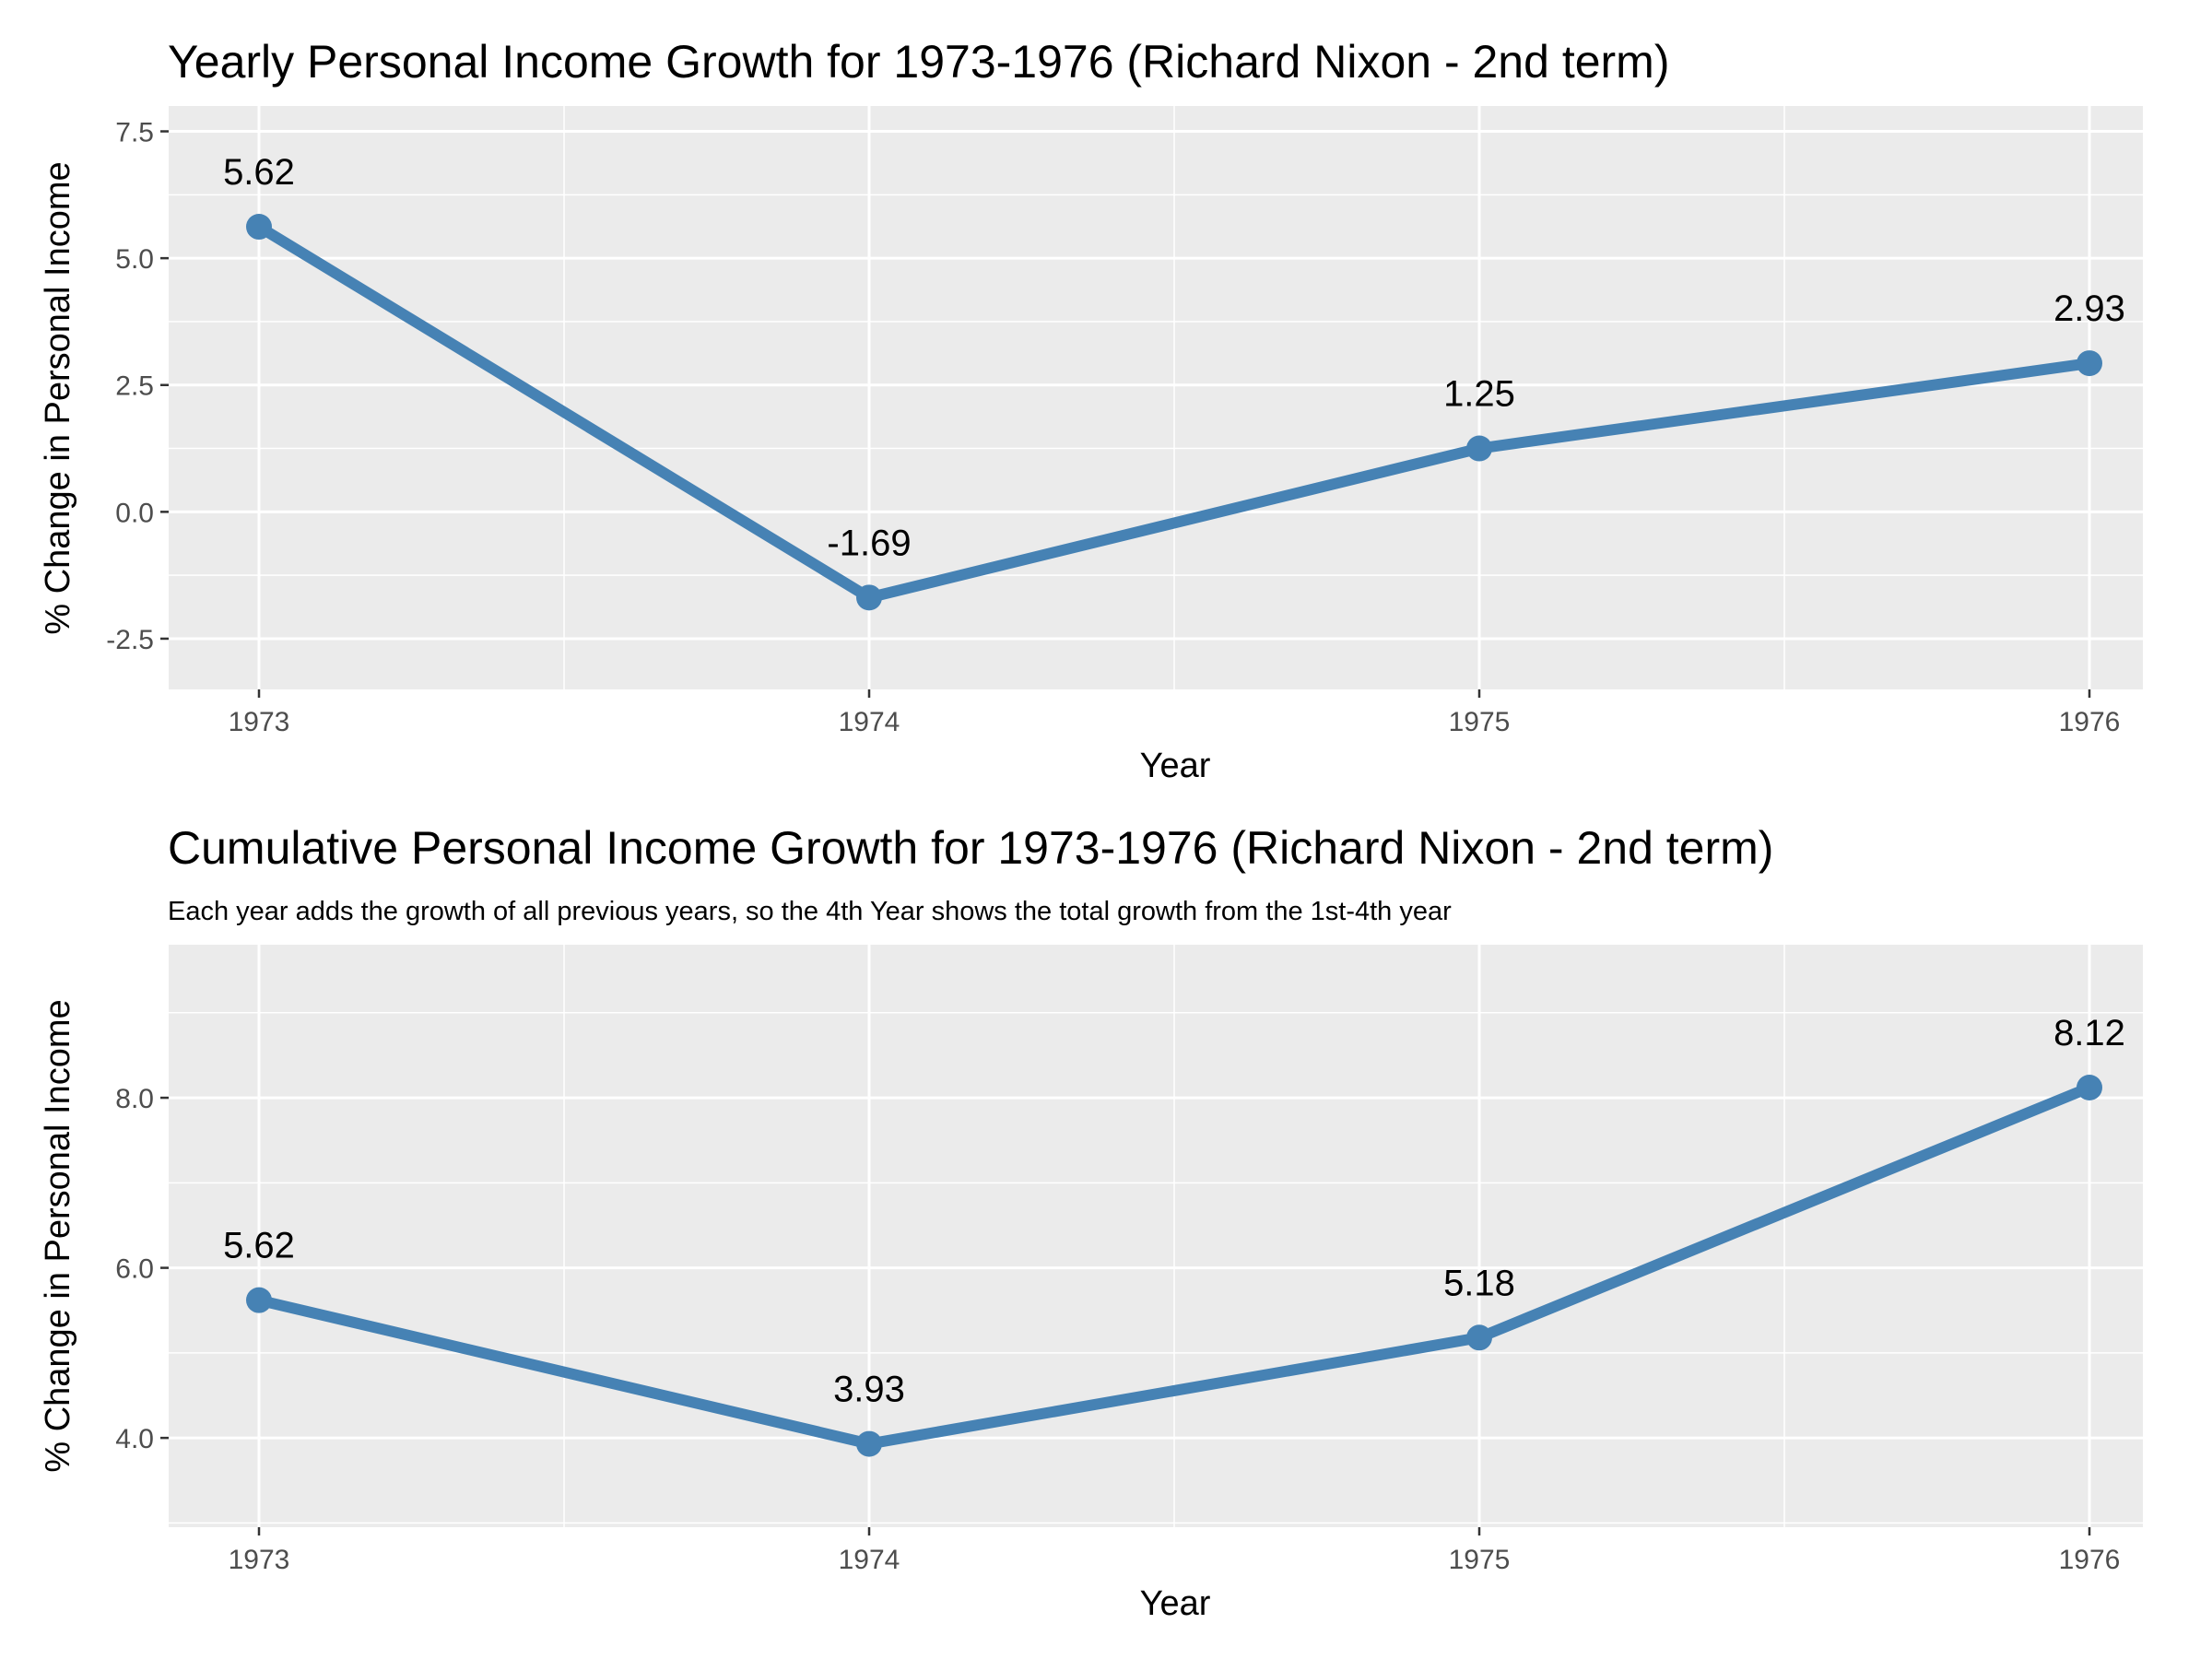 The width and height of the screenshot is (2212, 1659). What do you see at coordinates (134, 259) in the screenshot?
I see `y-tick-label: 5.0` at bounding box center [134, 259].